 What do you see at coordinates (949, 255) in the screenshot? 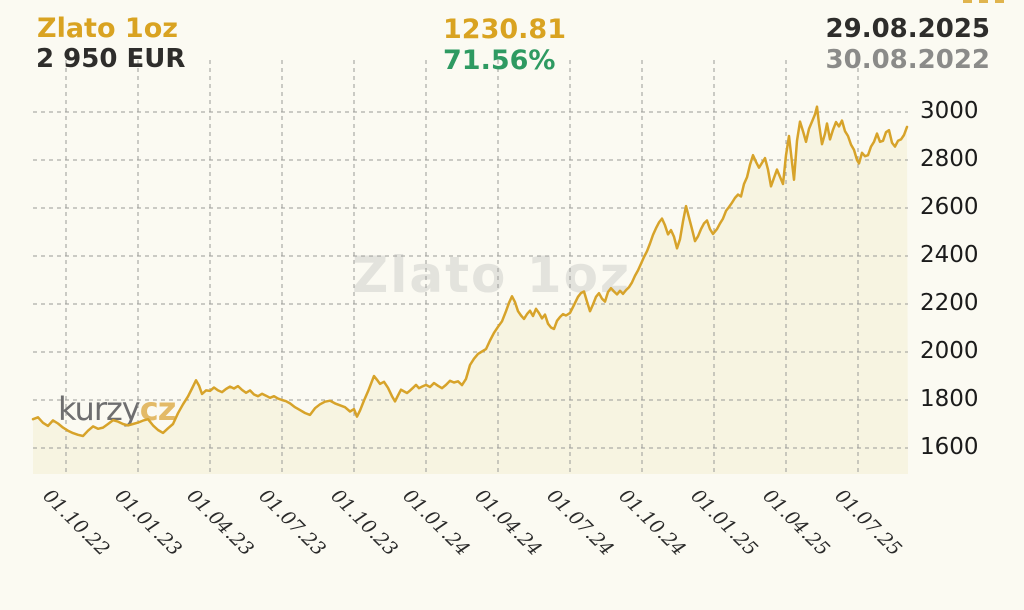
I see `y-tick-label: 2400` at bounding box center [949, 255].